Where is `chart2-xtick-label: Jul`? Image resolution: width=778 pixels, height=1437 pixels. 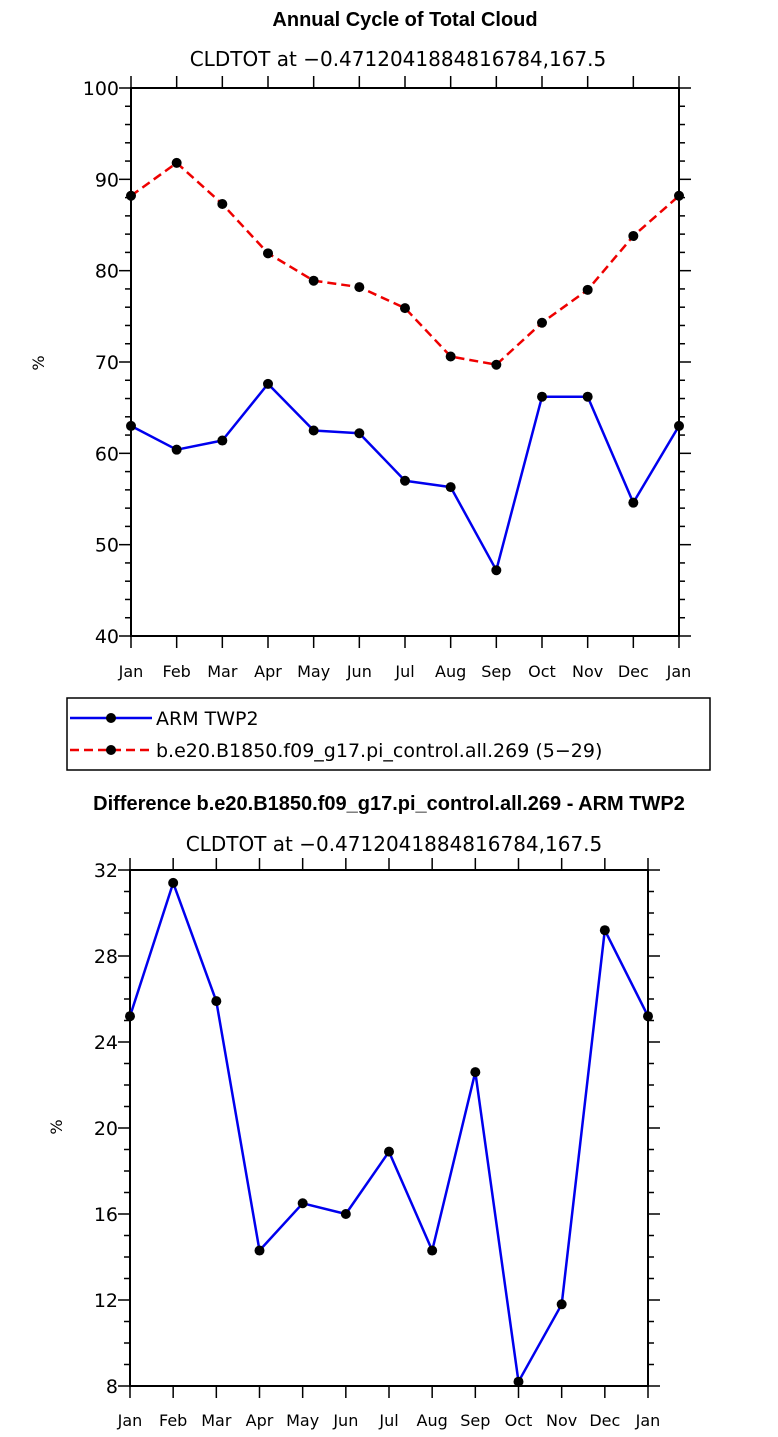 chart2-xtick-label: Jul is located at coordinates (388, 1420).